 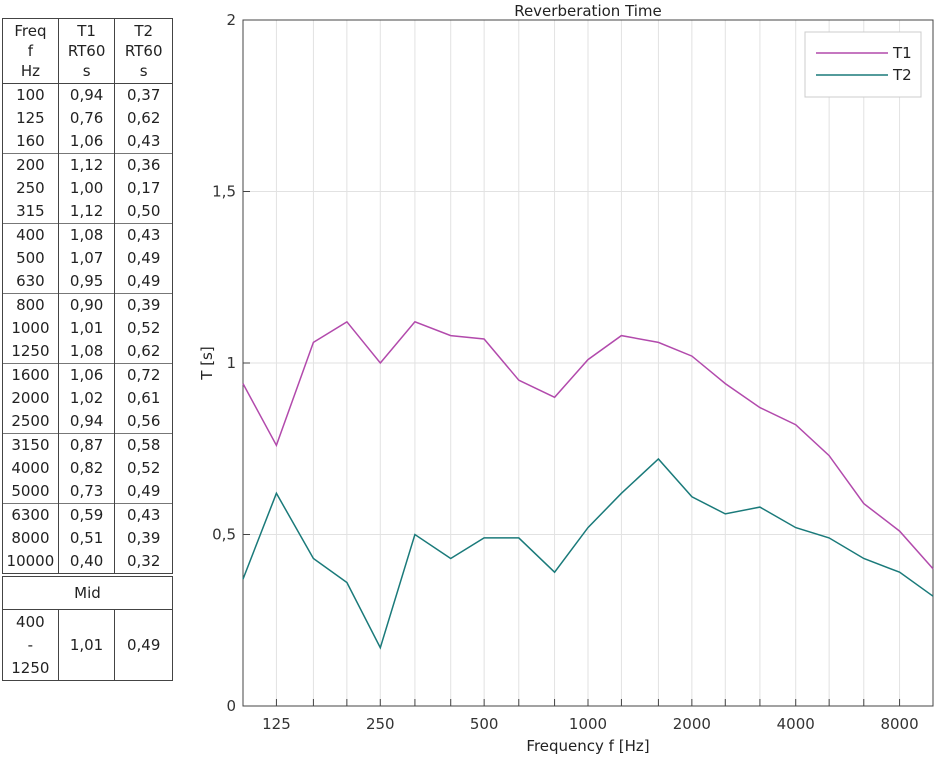 What do you see at coordinates (30, 375) in the screenshot?
I see `freq-cell: 1600` at bounding box center [30, 375].